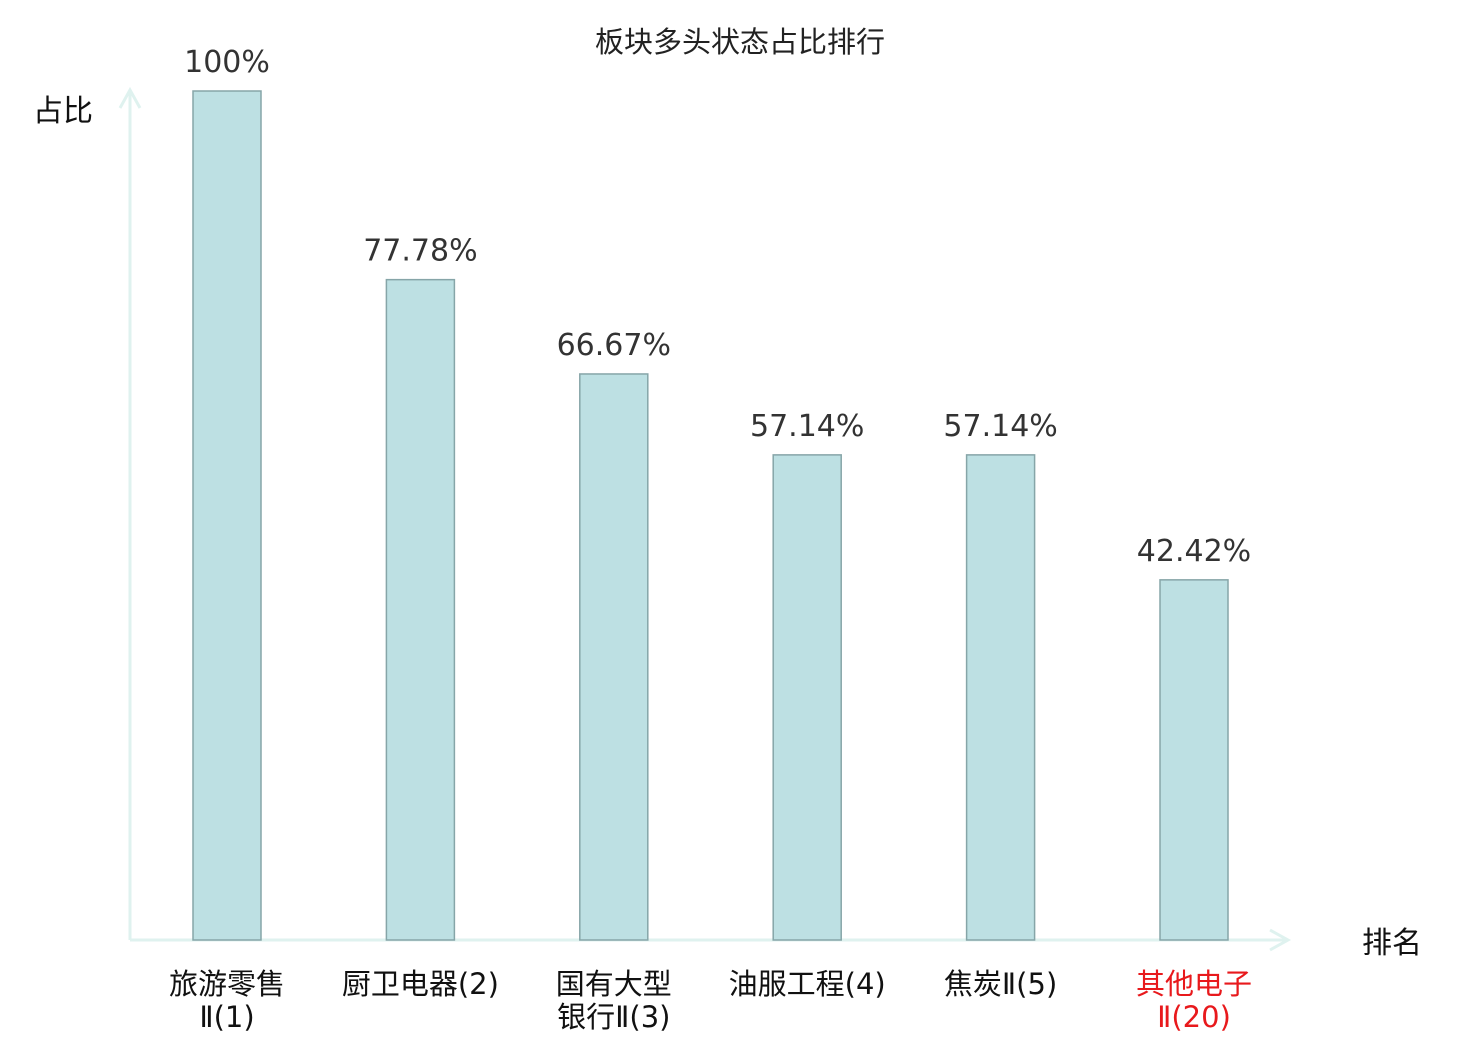  Describe the element at coordinates (130, 97) in the screenshot. I see `y-axis-arrow` at that location.